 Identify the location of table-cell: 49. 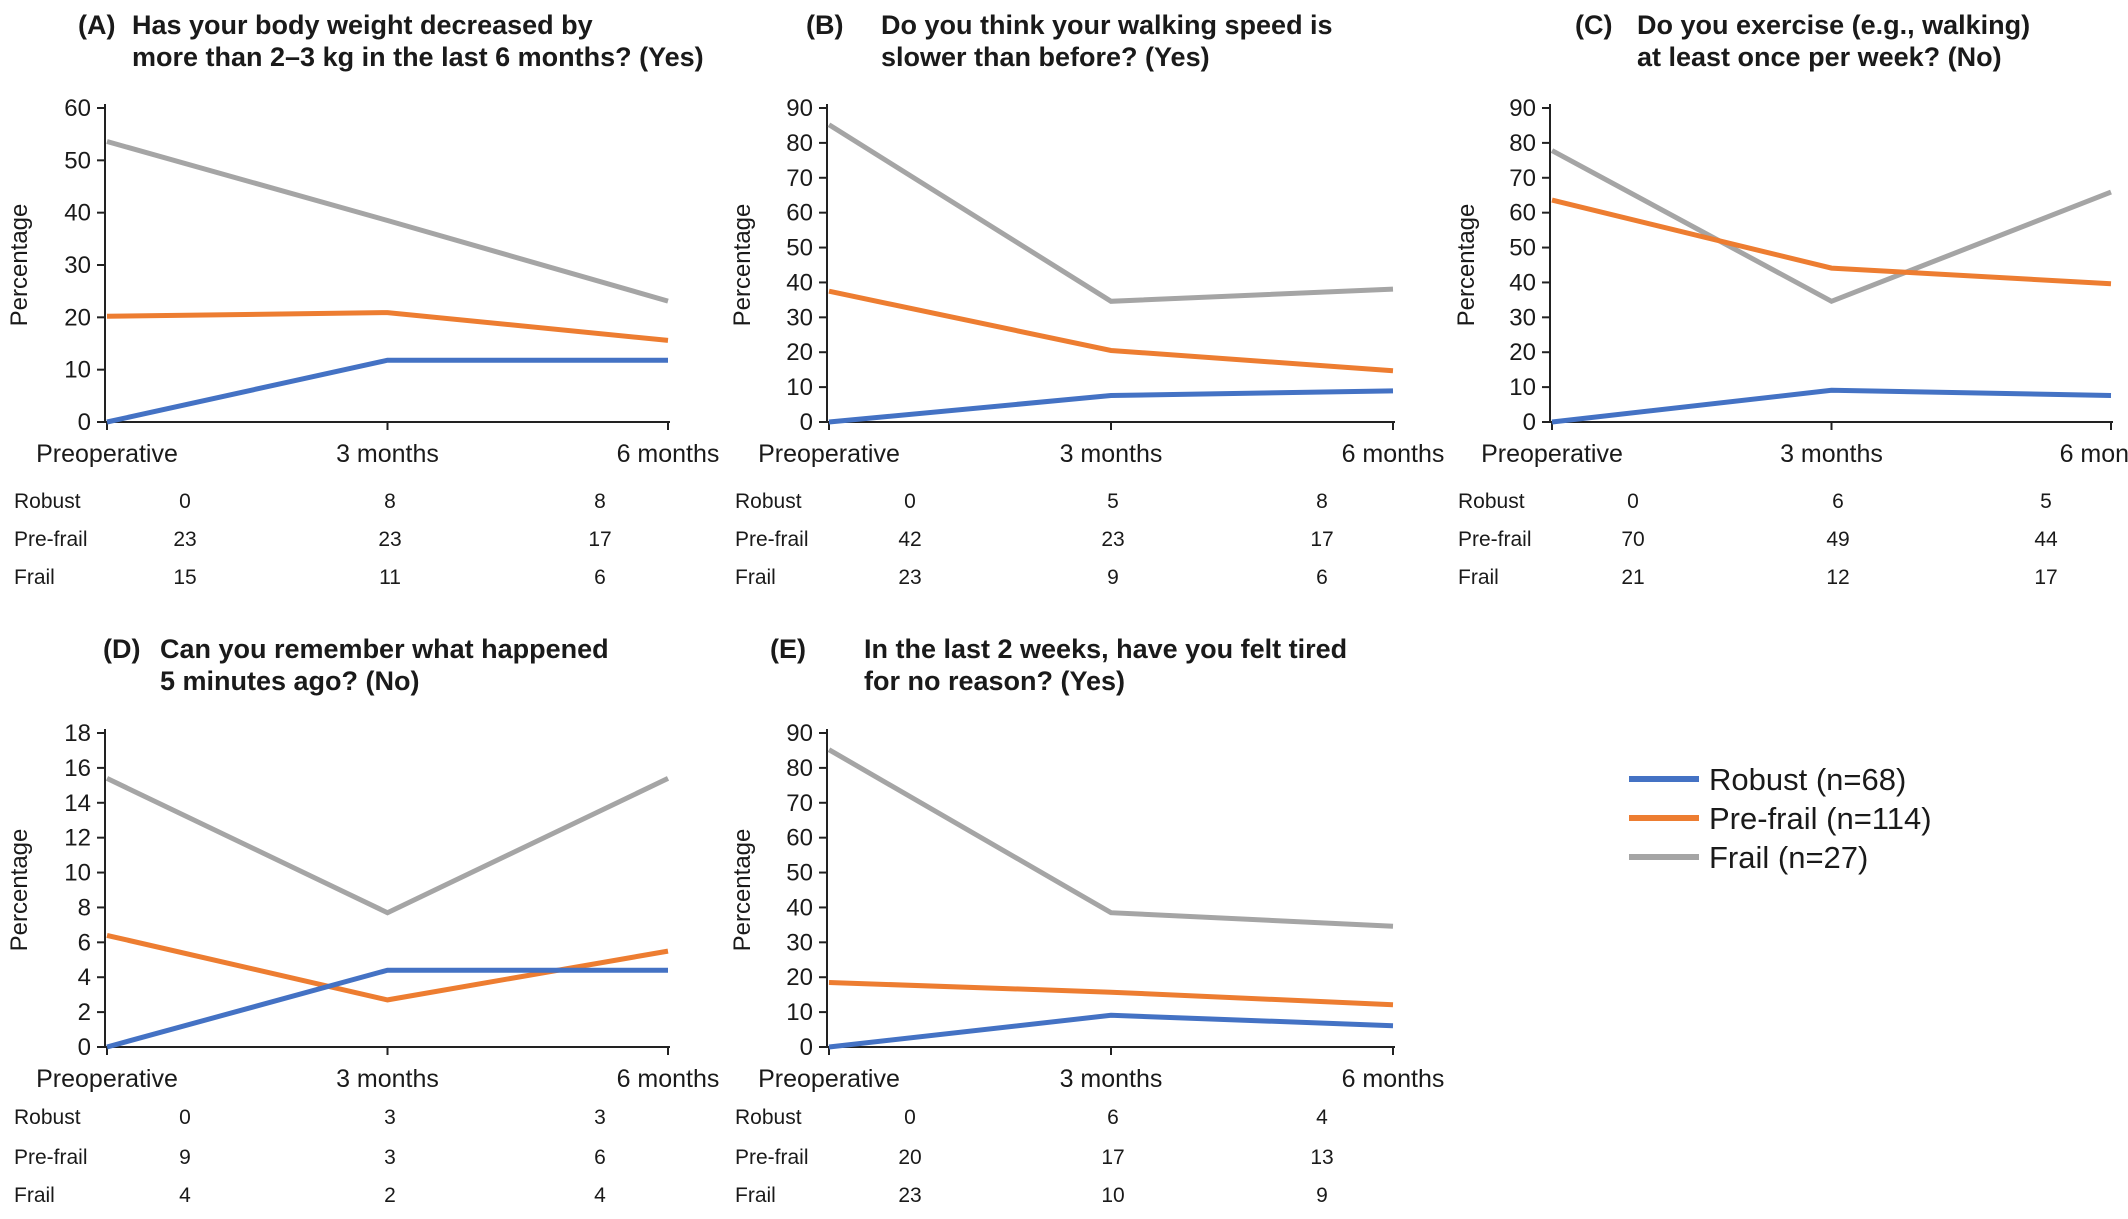
(1837, 539).